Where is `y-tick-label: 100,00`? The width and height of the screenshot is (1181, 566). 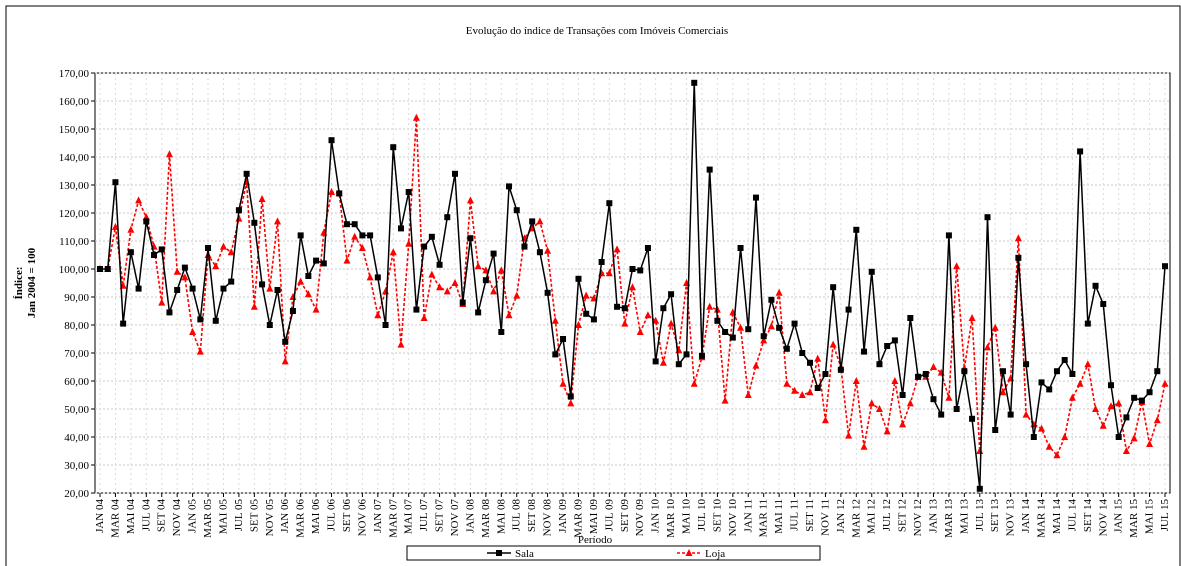
y-tick-label: 100,00 is located at coordinates (74, 270).